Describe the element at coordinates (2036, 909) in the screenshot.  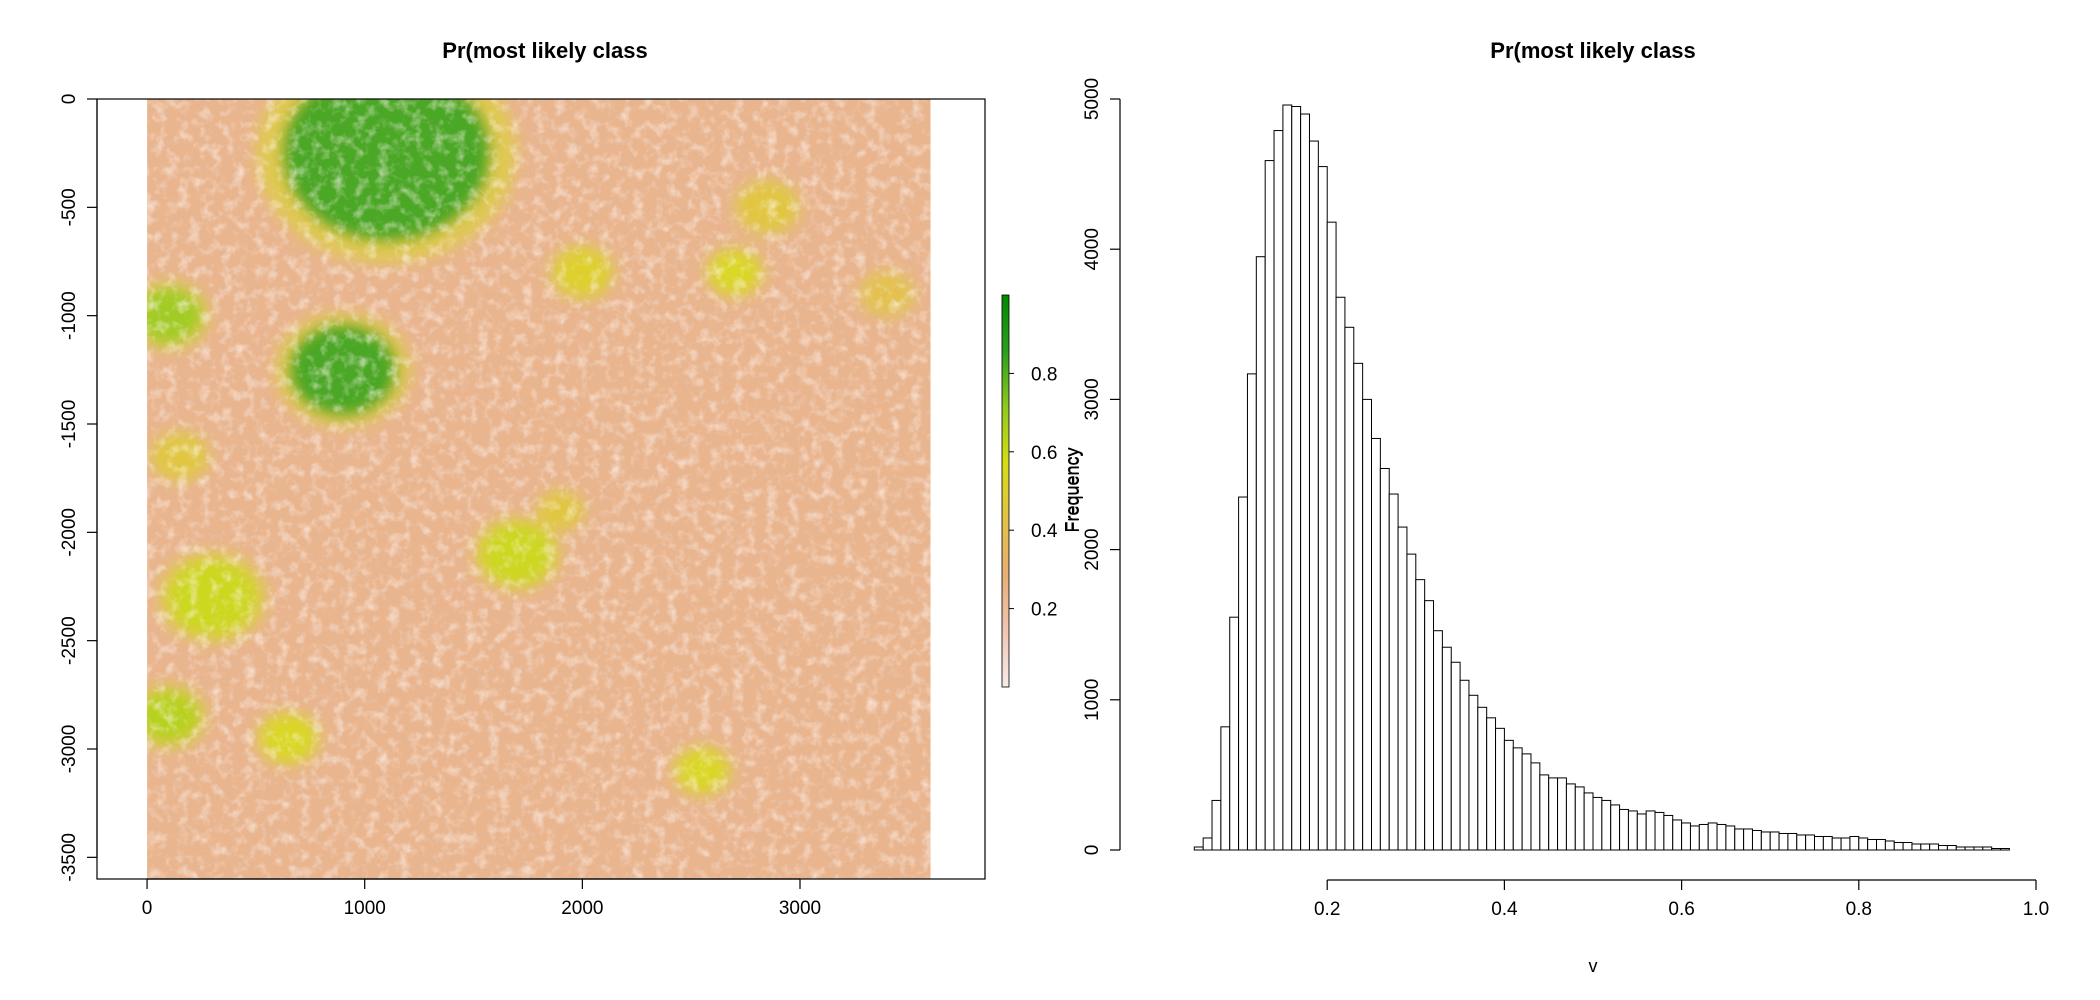
I see `histogram-x-tick-label: 1.0` at that location.